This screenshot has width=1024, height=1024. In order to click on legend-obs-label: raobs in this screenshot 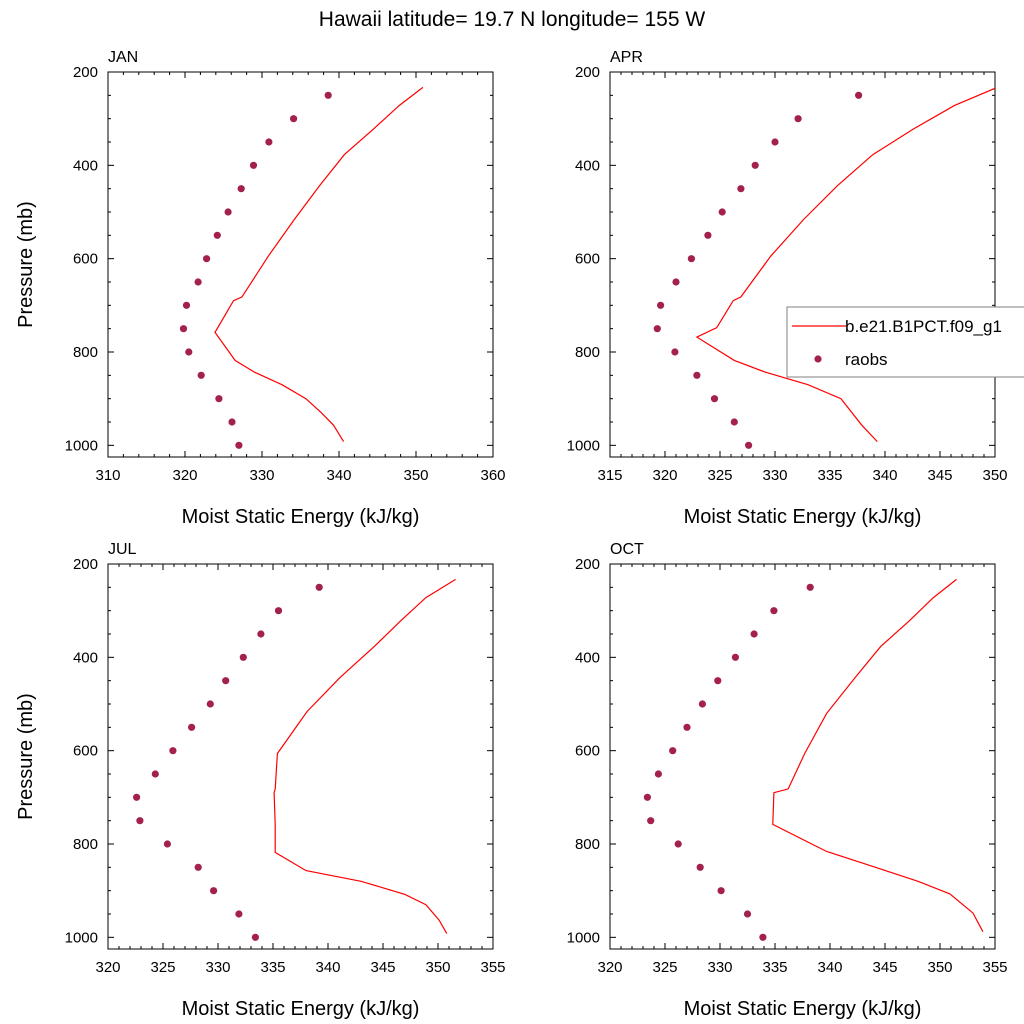, I will do `click(866, 359)`.